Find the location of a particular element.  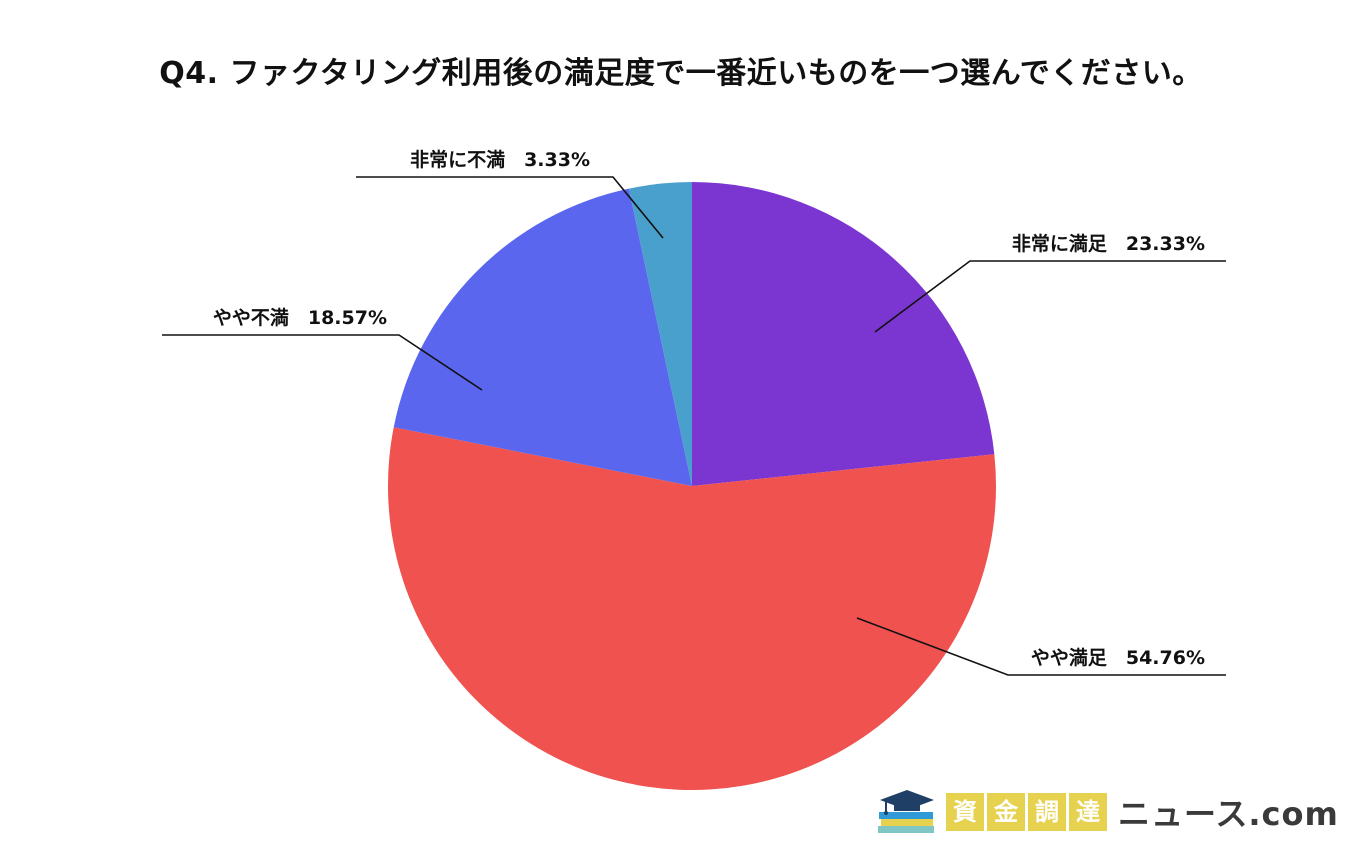

graduation-cap-books-icon is located at coordinates (906, 811).